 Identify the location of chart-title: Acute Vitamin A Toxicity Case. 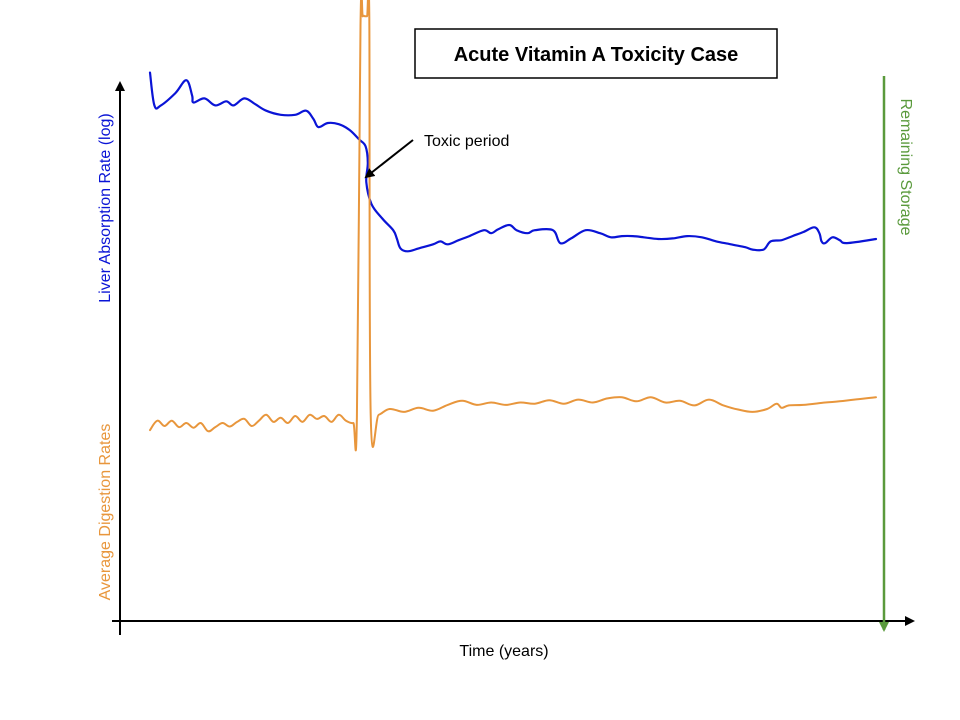
(596, 55).